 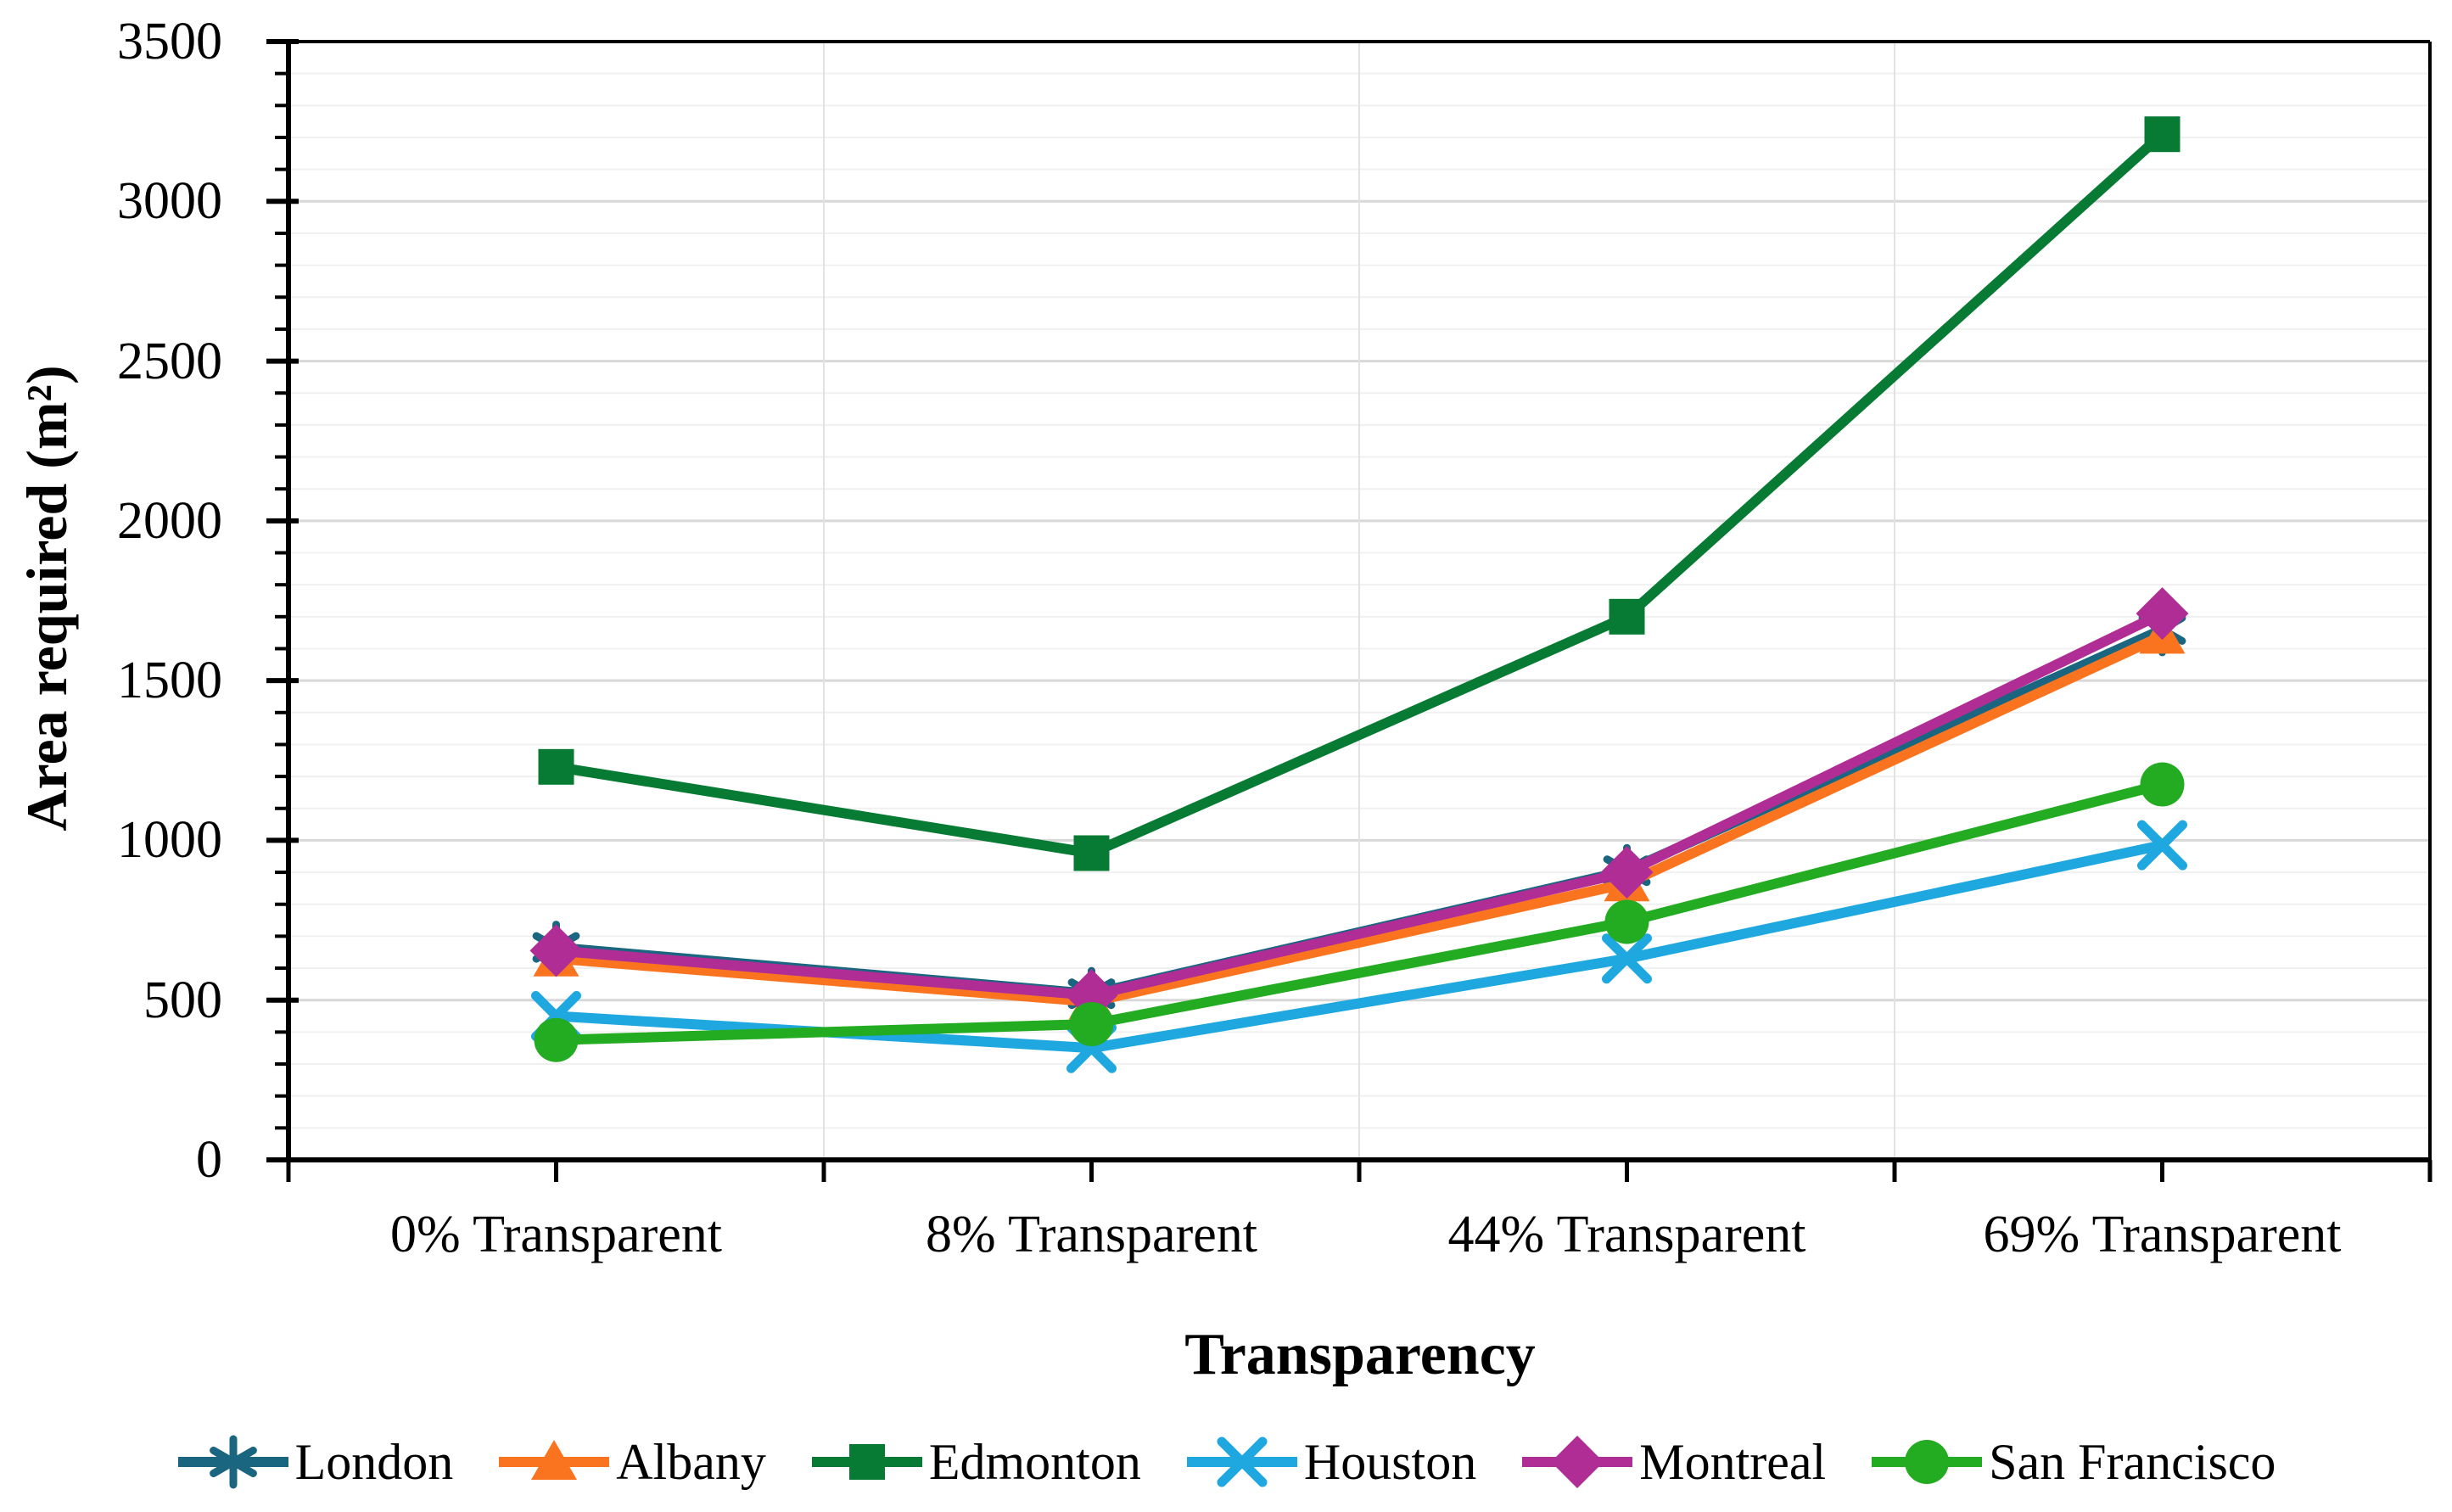 I want to click on series-san-francisco, so click(x=1360, y=912).